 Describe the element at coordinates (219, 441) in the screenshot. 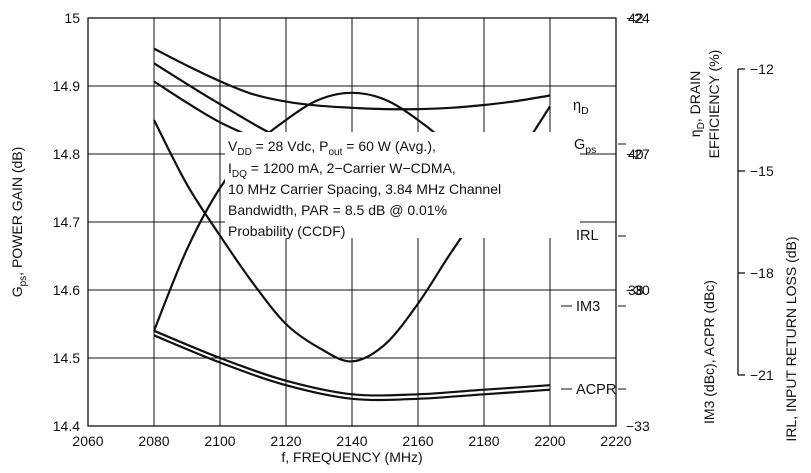

I see `x-tick-label: 2100` at that location.